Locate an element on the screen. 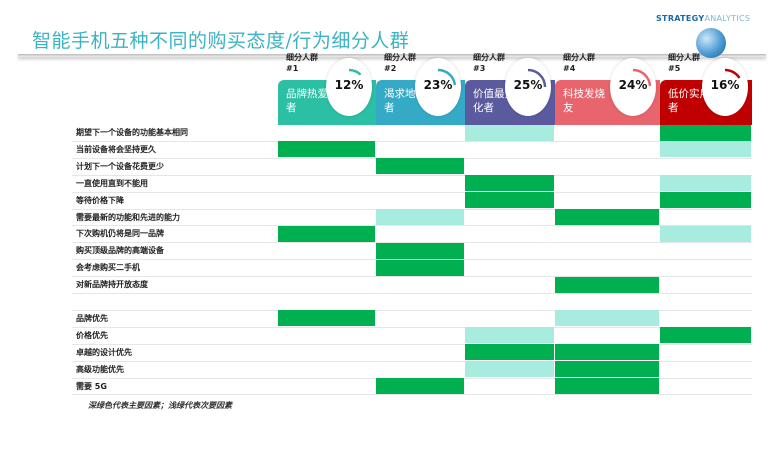 The width and height of the screenshot is (776, 449). row-label: 当前设备将会坚持更久 is located at coordinates (116, 149).